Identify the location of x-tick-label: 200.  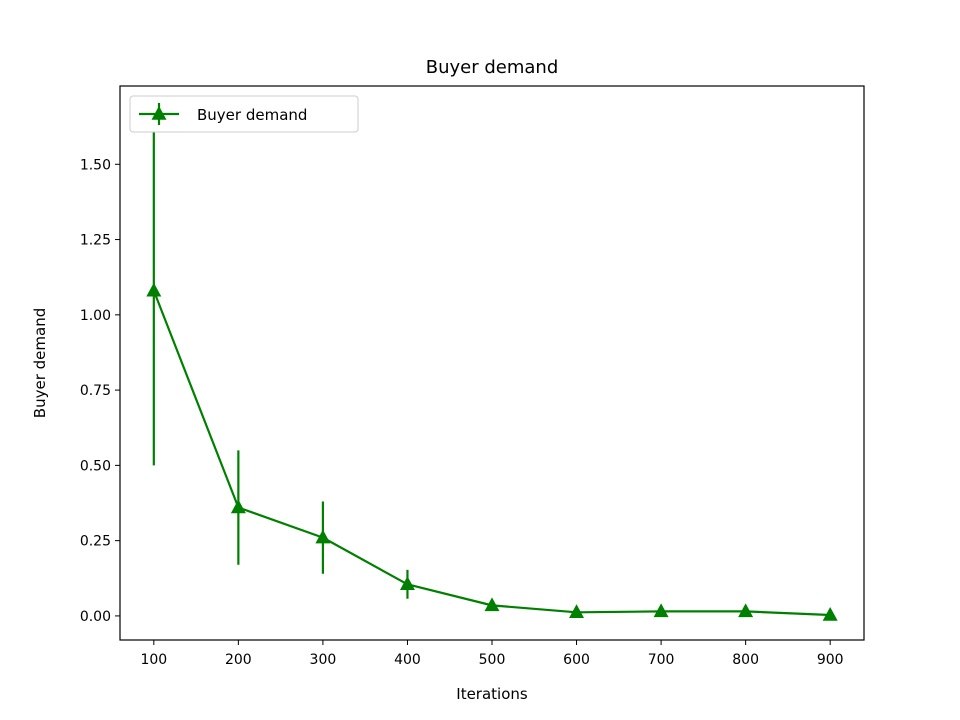
(238, 660).